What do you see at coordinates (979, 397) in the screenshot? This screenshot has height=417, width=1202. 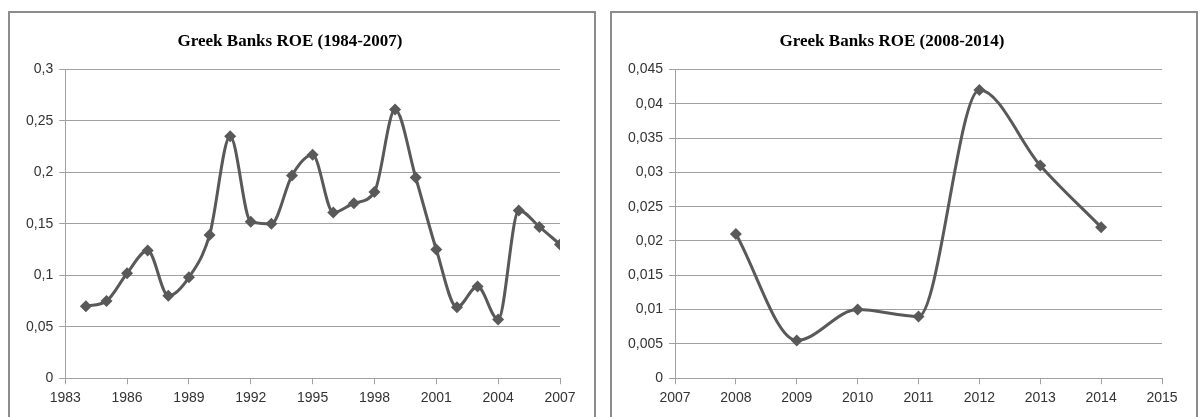 I see `x-tick-label: 2012` at bounding box center [979, 397].